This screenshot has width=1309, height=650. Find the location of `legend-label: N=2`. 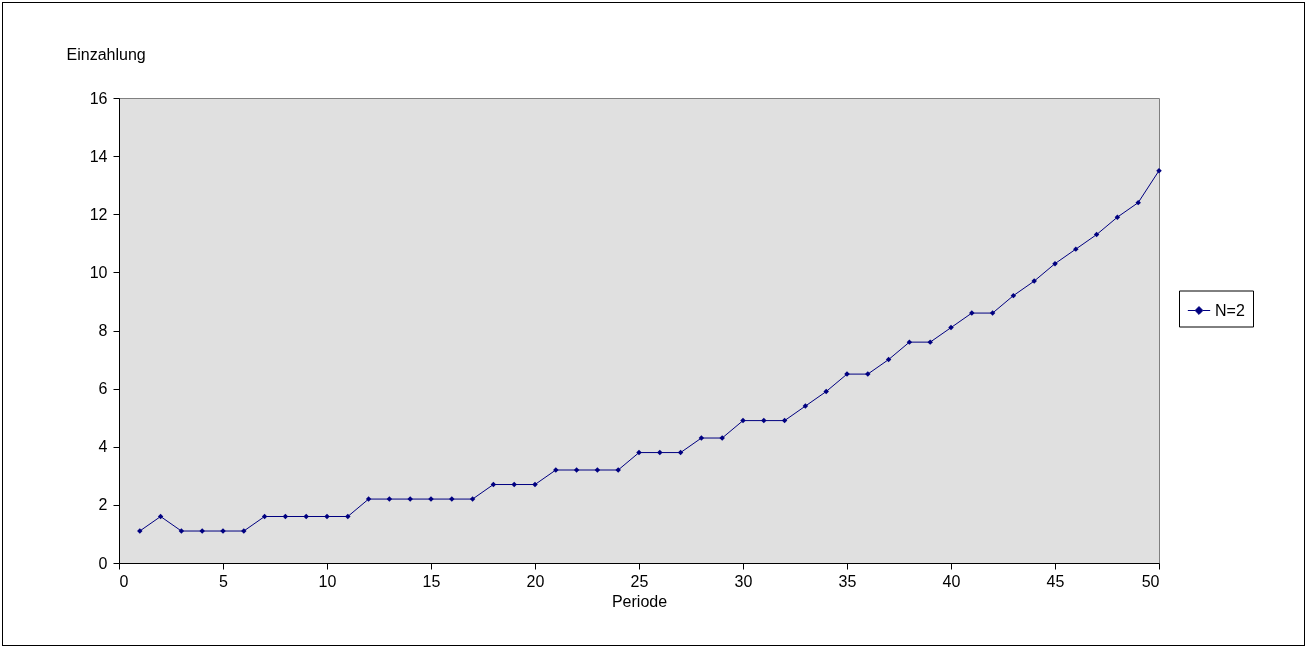

legend-label: N=2 is located at coordinates (1230, 310).